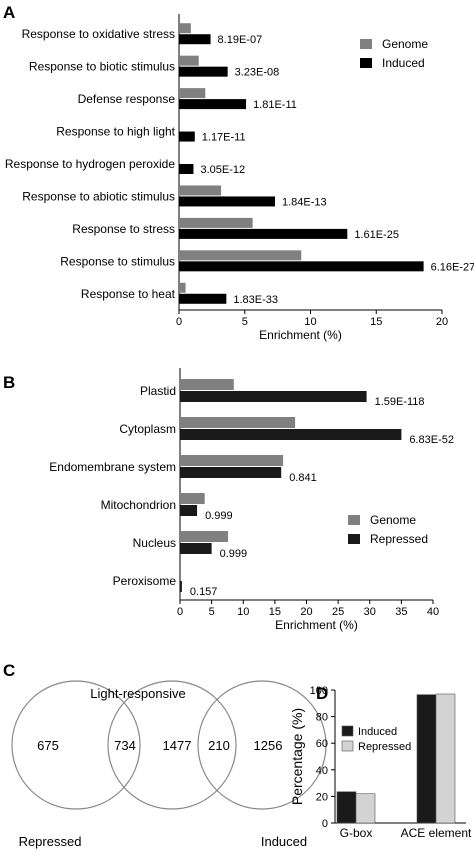 The height and width of the screenshot is (859, 474). I want to click on category-label-response-to-heat: Response to heat, so click(128, 294).